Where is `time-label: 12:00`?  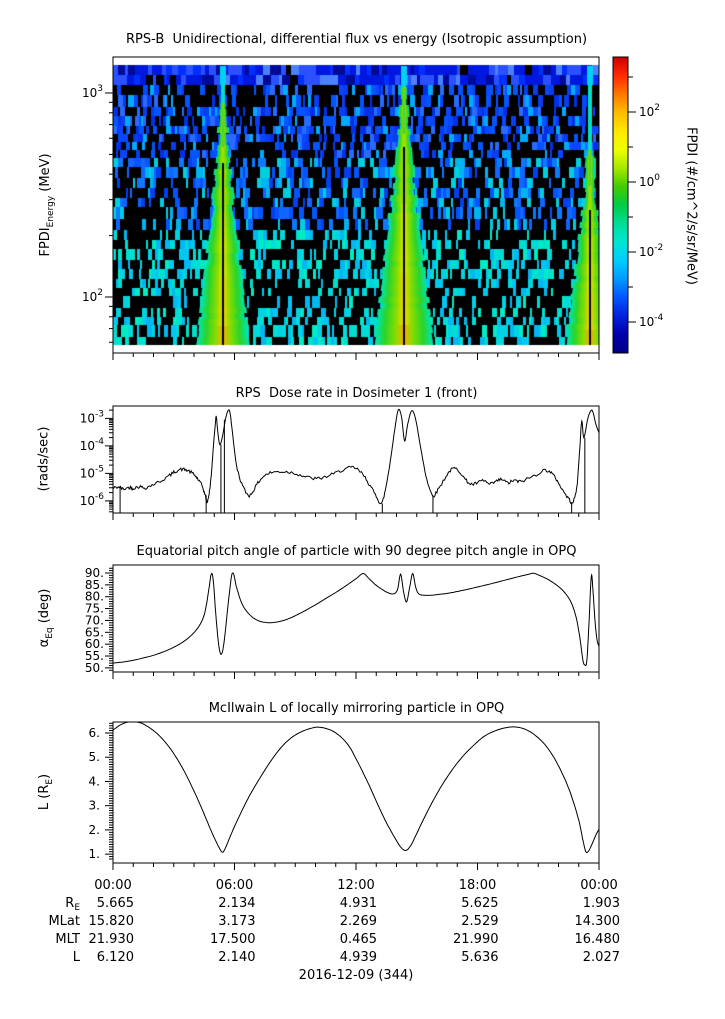
time-label: 12:00 is located at coordinates (355, 885).